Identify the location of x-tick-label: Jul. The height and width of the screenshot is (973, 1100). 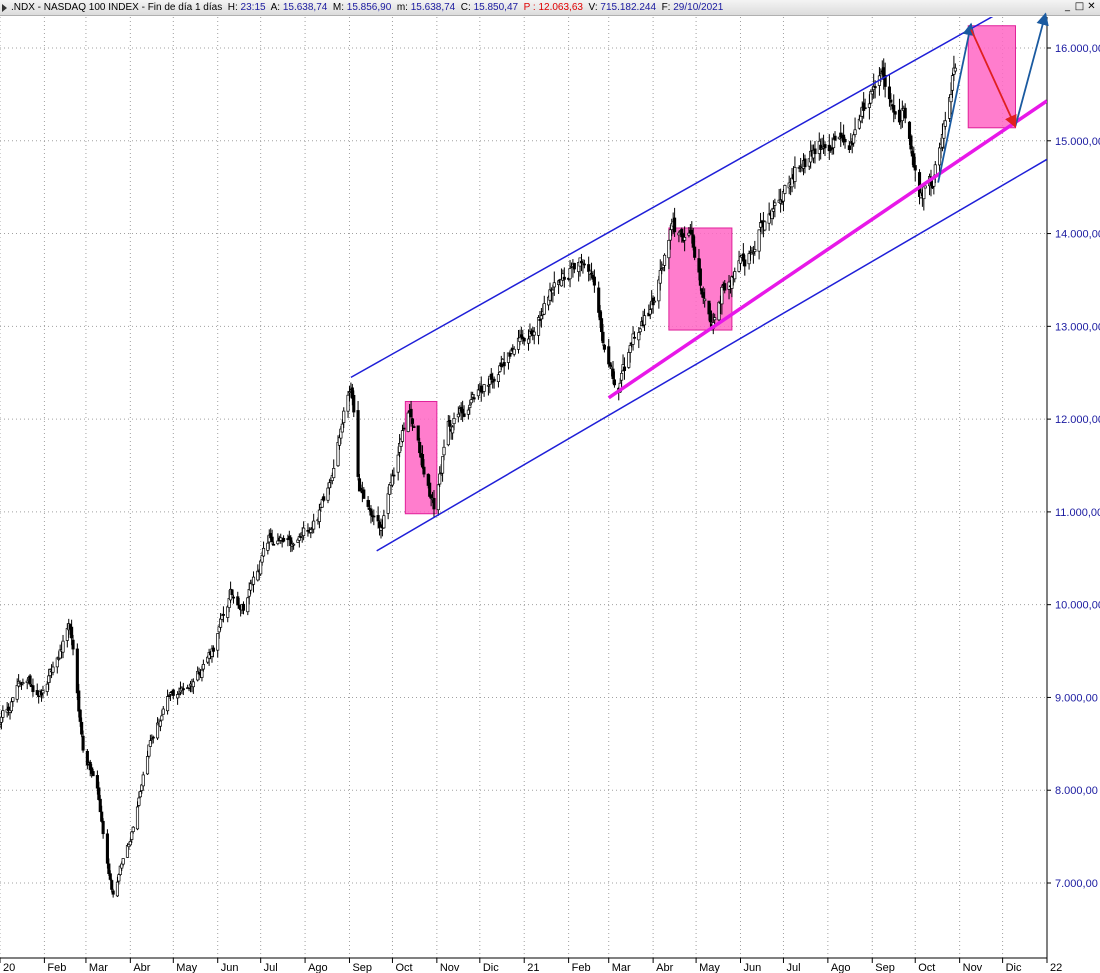
(271, 967).